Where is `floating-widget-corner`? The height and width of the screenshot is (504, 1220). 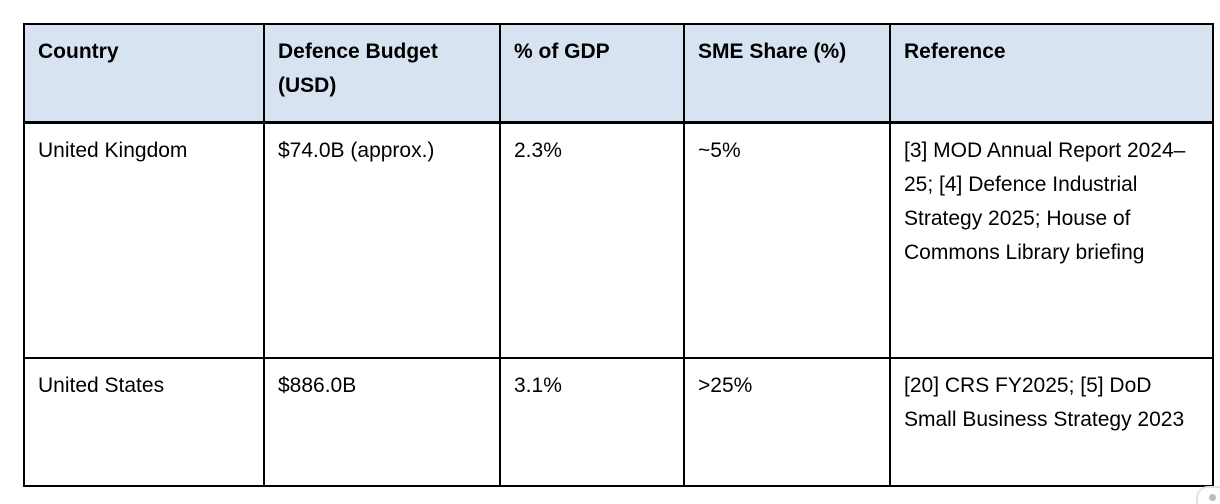
floating-widget-corner is located at coordinates (1208, 495).